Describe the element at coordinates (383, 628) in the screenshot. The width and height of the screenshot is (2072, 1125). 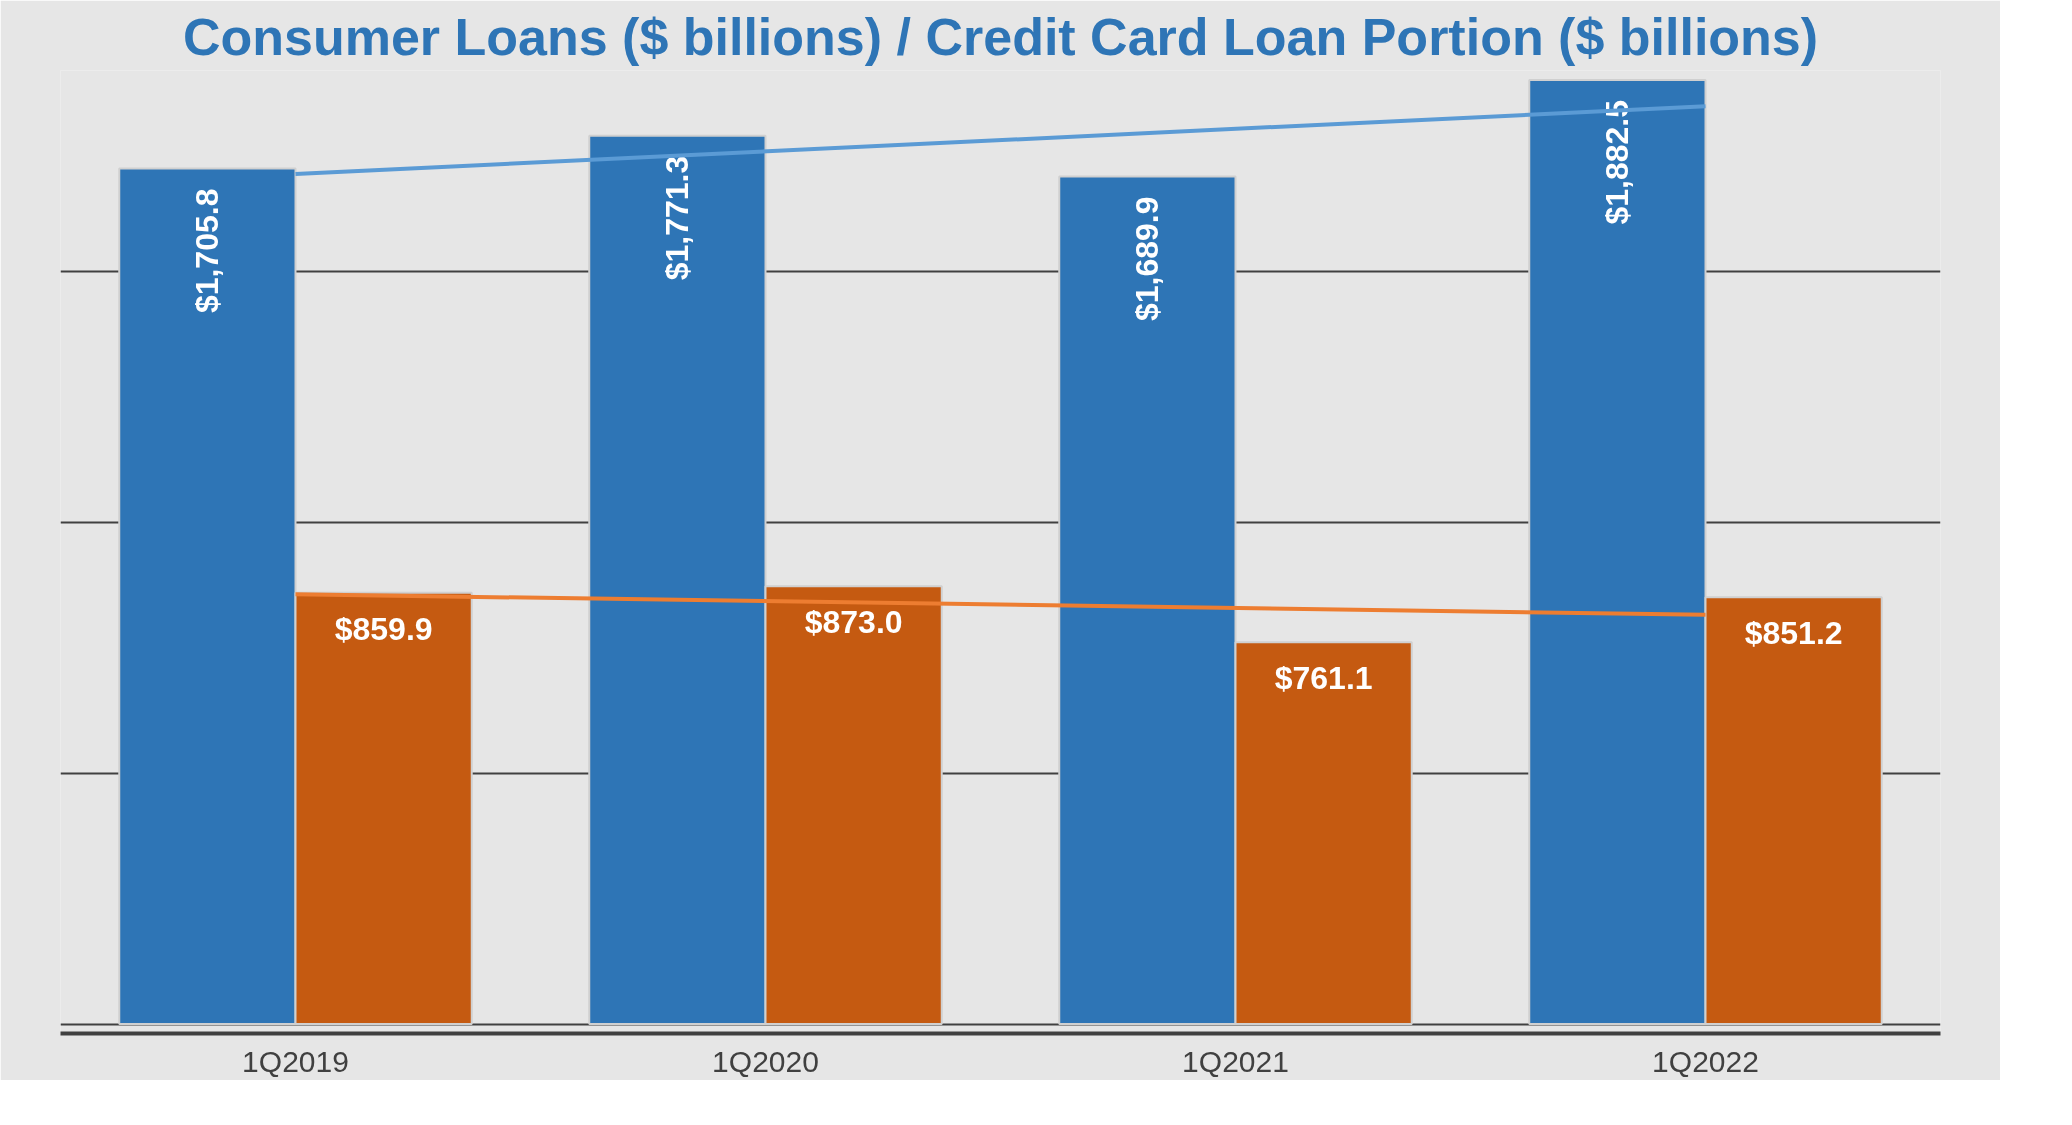
I see `data-label: $859.9` at that location.